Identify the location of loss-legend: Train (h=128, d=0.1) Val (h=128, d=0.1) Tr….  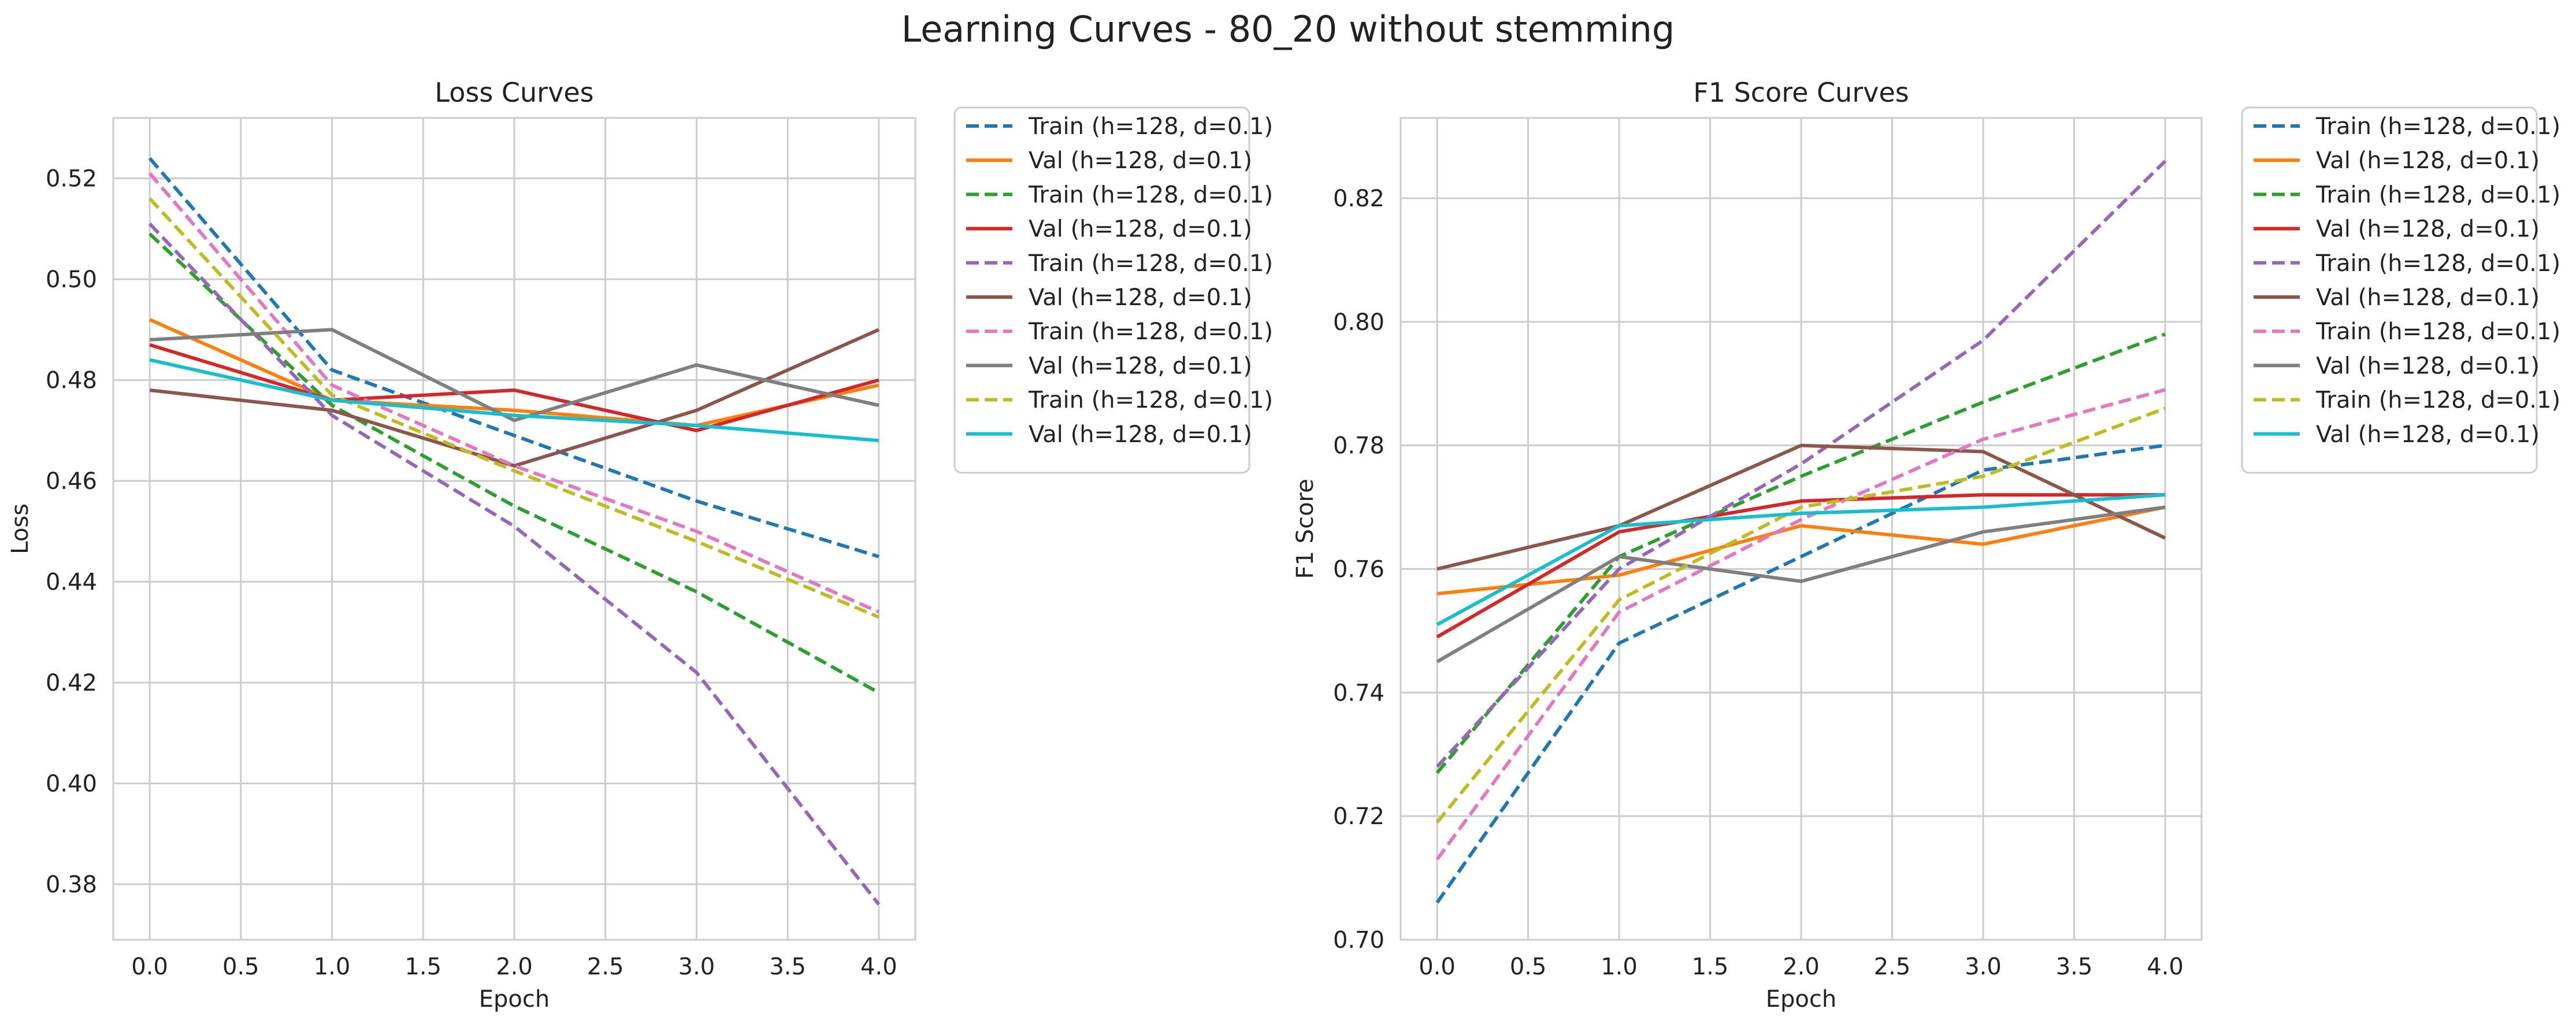
(1113, 290).